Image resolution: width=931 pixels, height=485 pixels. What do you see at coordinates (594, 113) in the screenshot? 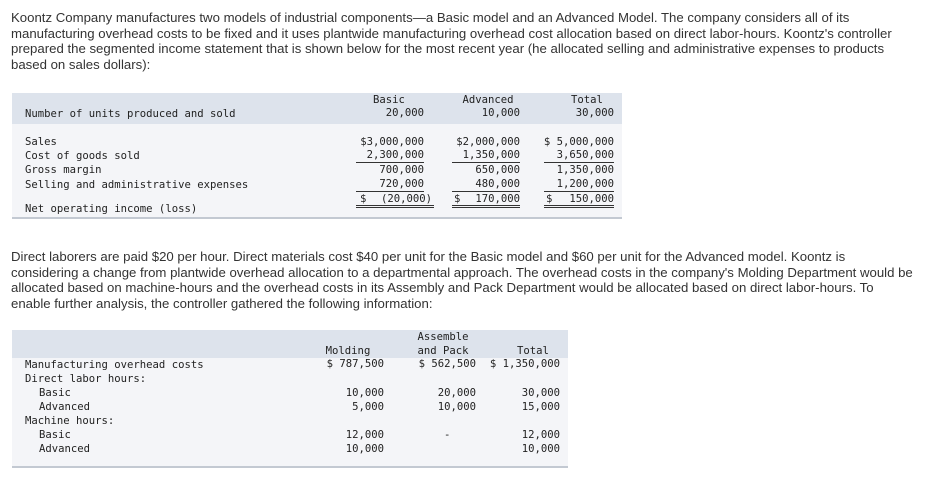
I see `units-total: 30,000` at bounding box center [594, 113].